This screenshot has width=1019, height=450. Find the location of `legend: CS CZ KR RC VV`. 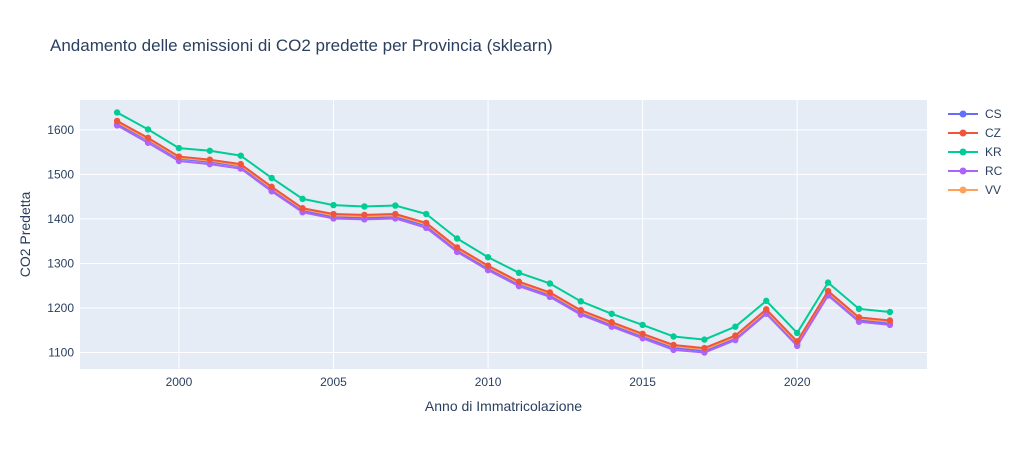

legend: CS CZ KR RC VV is located at coordinates (975, 152).